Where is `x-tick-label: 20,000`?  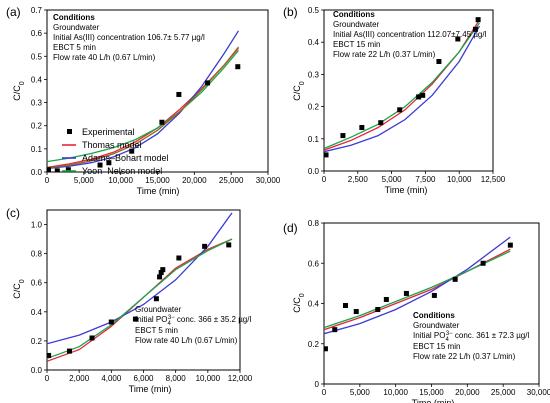
x-tick-label: 20,000 is located at coordinates (194, 180).